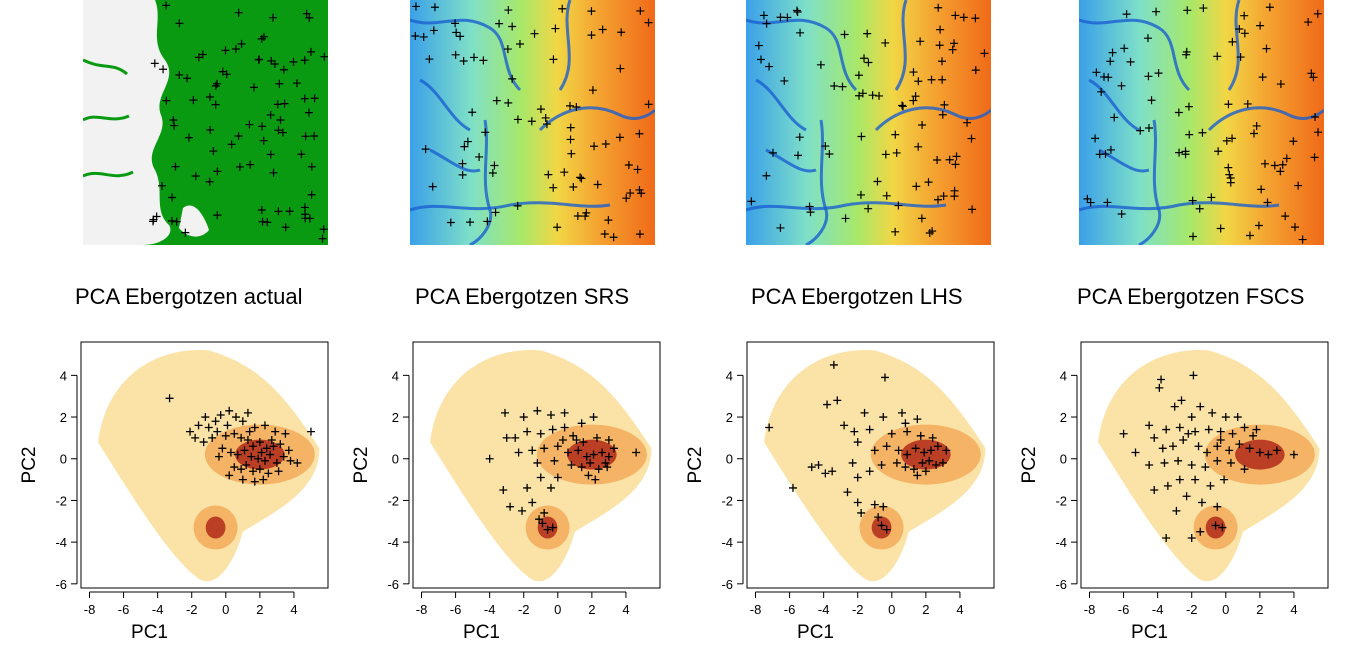 Image resolution: width=1358 pixels, height=671 pixels. I want to click on y-tick-label: 2, so click(729, 417).